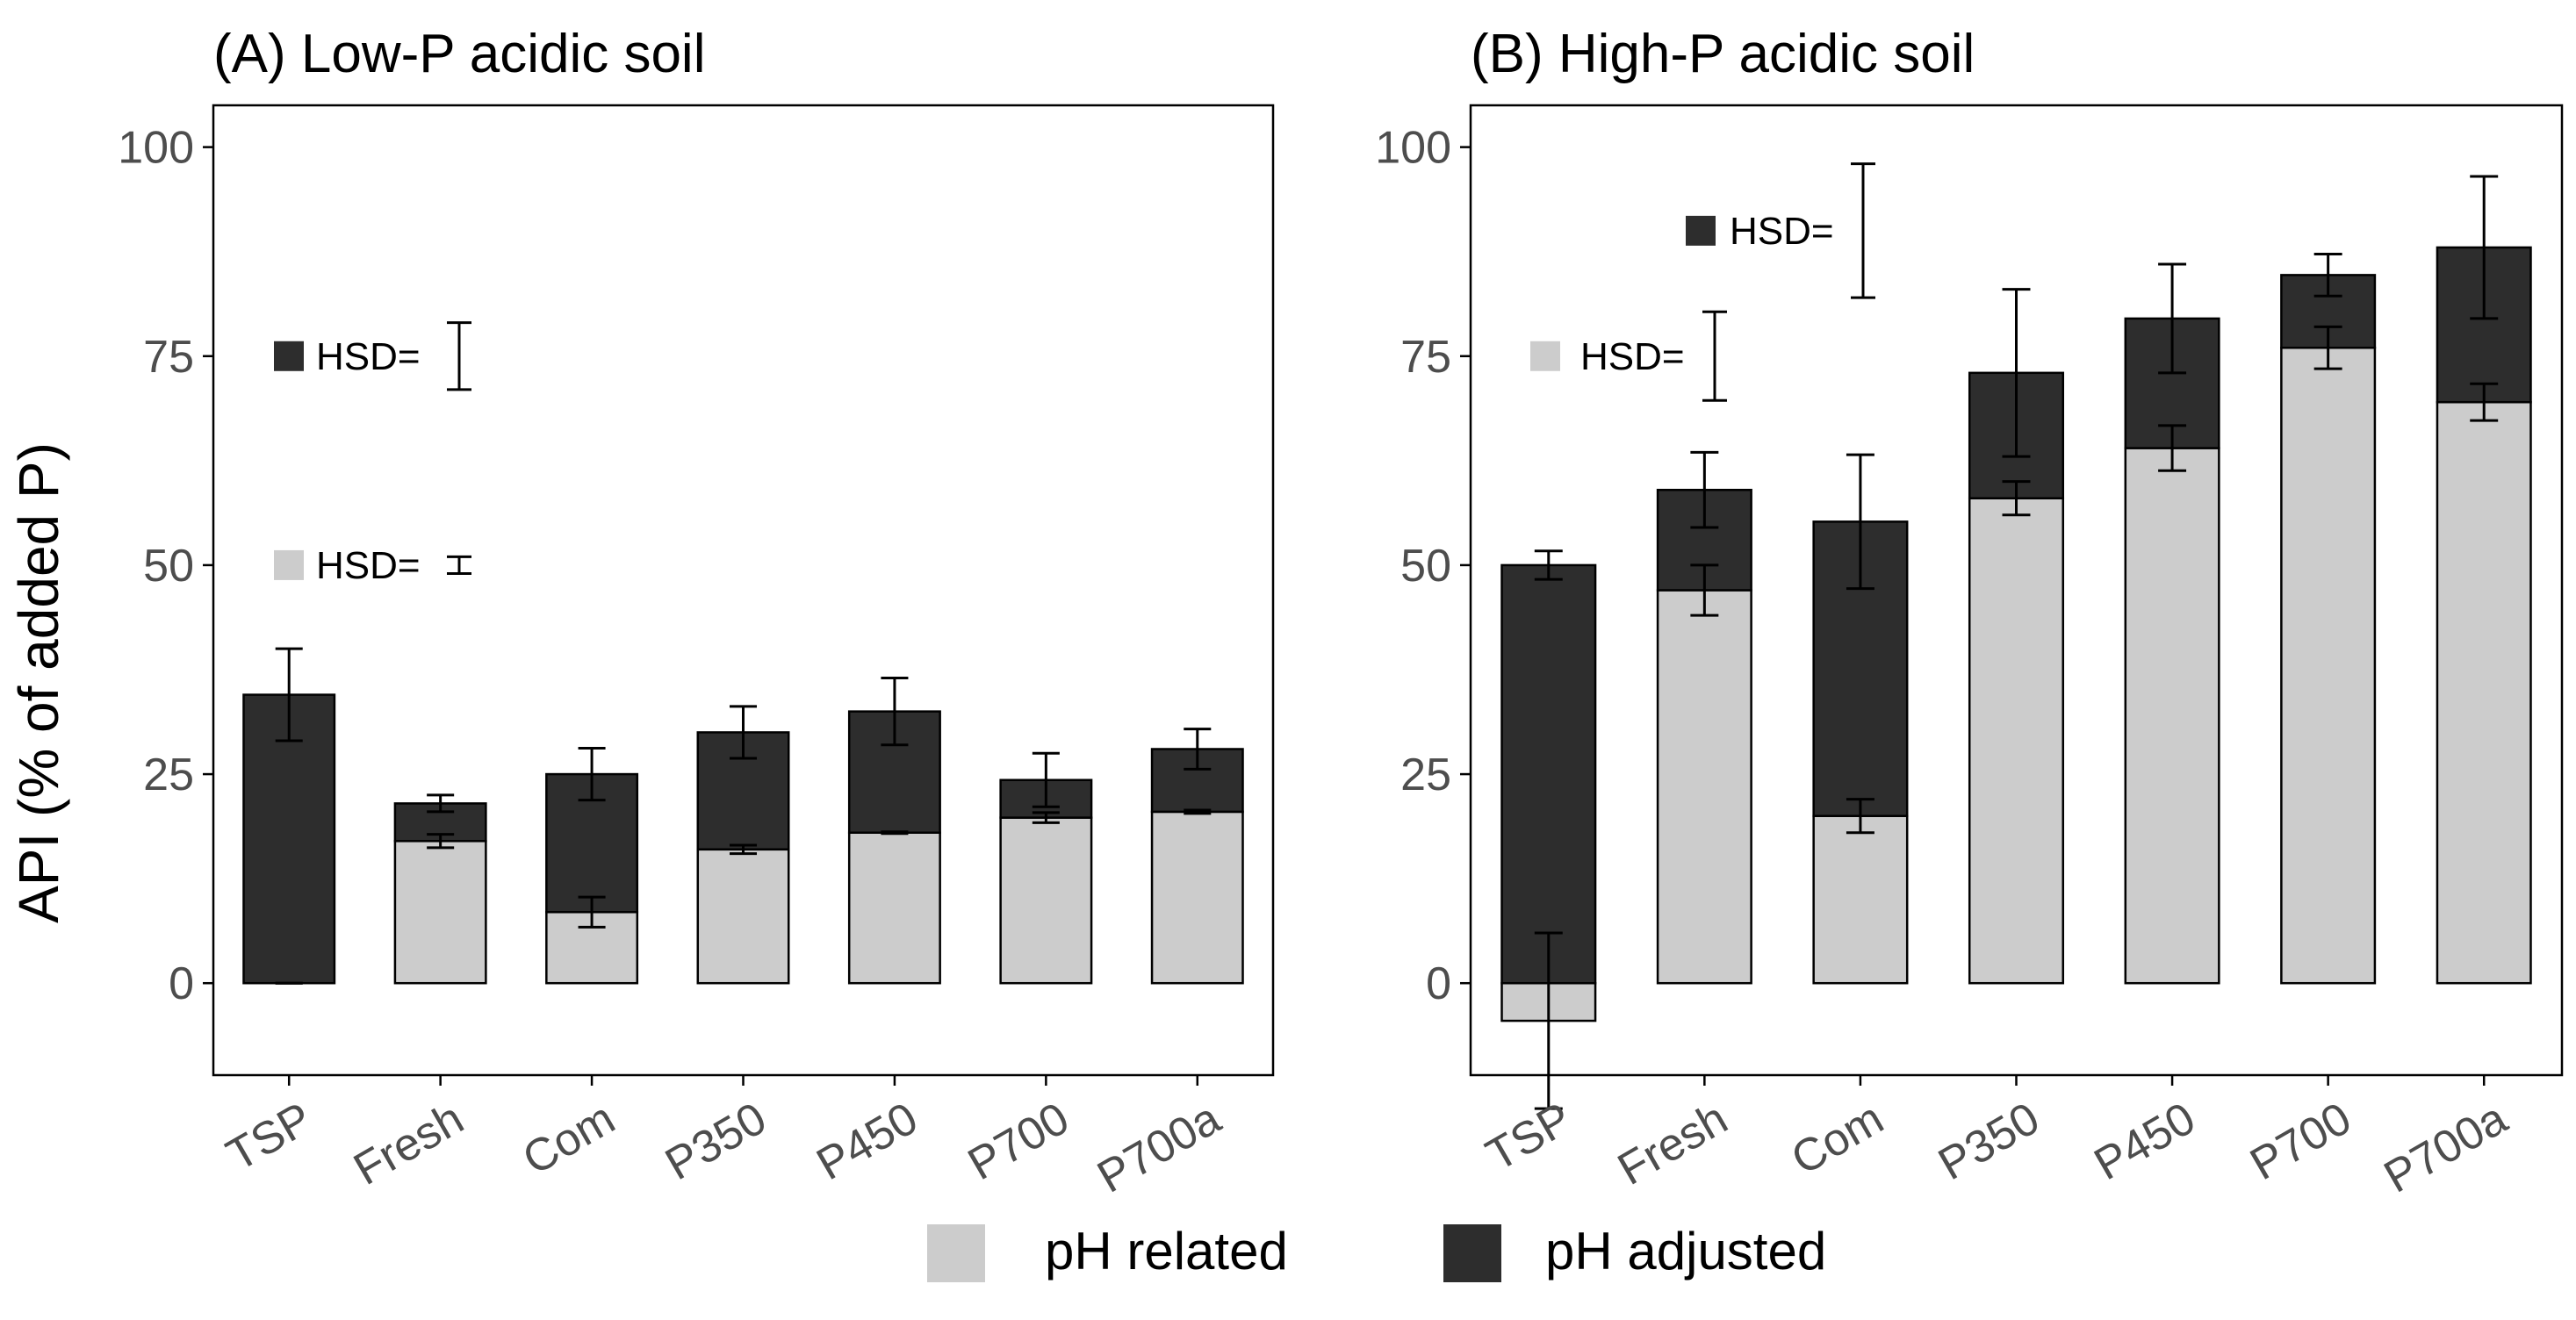 The width and height of the screenshot is (2576, 1320). Describe the element at coordinates (1425, 566) in the screenshot. I see `panel-b-ytick-label-50: 50` at that location.